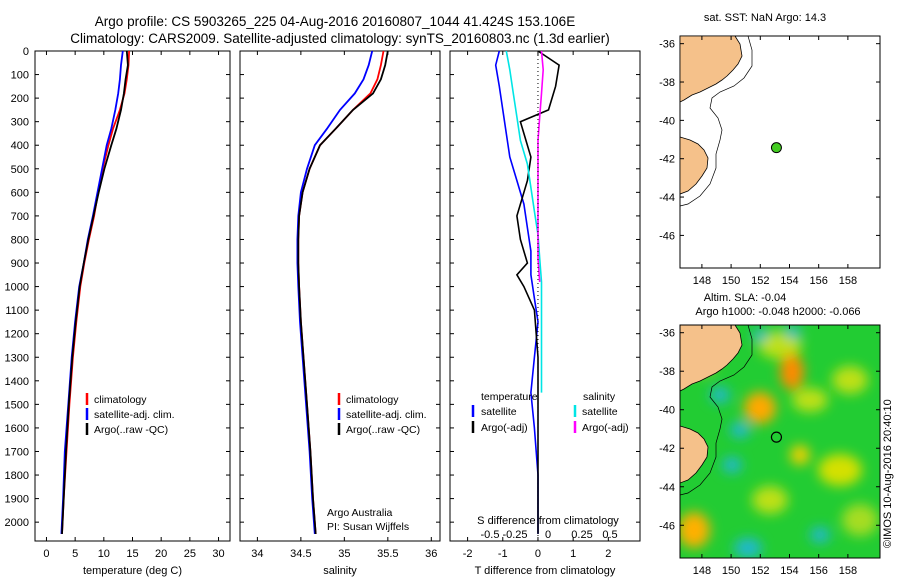  Describe the element at coordinates (545, 571) in the screenshot. I see `x-axis-label: T difference from climatology` at that location.